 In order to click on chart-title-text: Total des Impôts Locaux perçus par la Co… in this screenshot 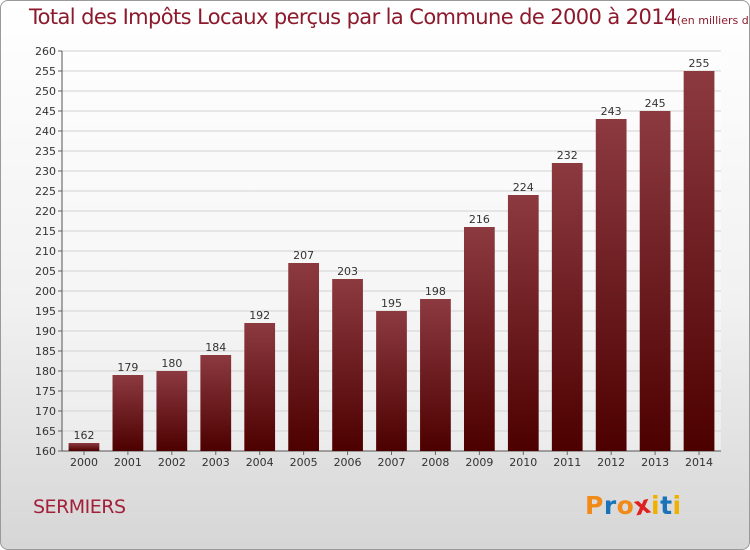, I will do `click(353, 17)`.